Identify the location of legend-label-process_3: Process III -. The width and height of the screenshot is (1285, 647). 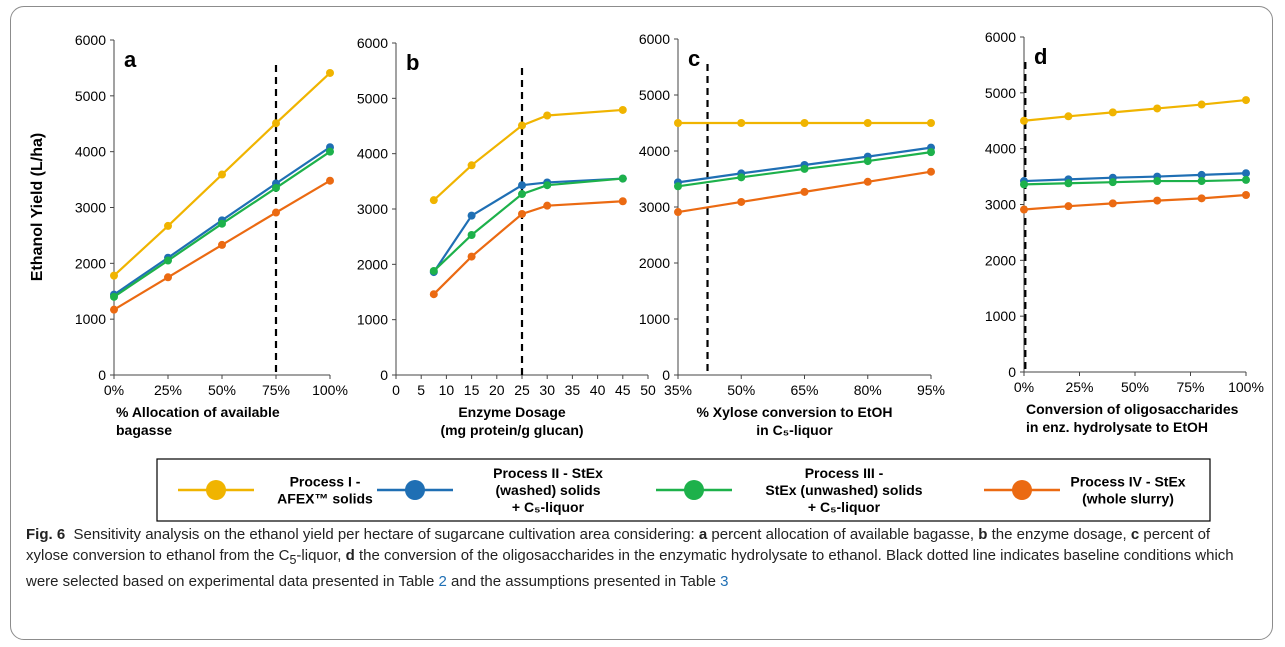
(844, 473).